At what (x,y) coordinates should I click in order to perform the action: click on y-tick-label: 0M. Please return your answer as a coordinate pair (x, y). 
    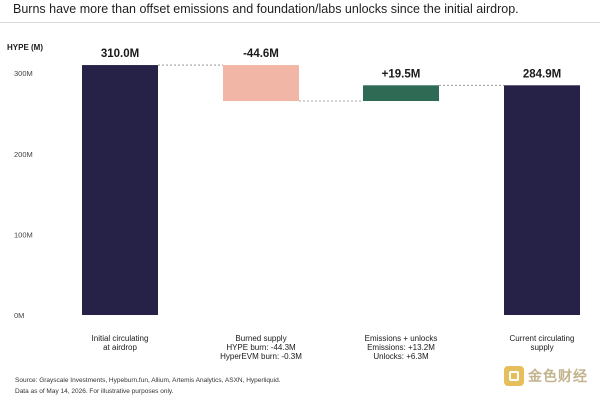
    Looking at the image, I should click on (19, 315).